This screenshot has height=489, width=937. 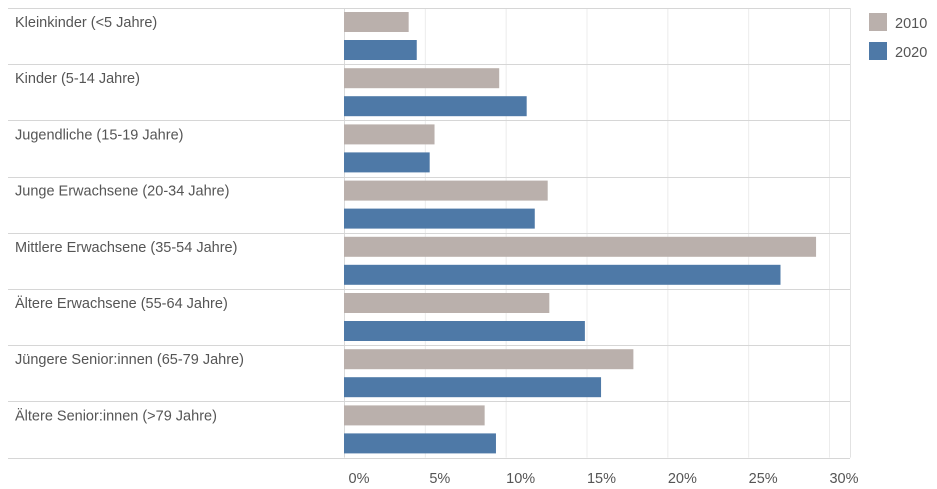 What do you see at coordinates (122, 192) in the screenshot?
I see `category-label: Junge Erwachsene (20-34 Jahre)` at bounding box center [122, 192].